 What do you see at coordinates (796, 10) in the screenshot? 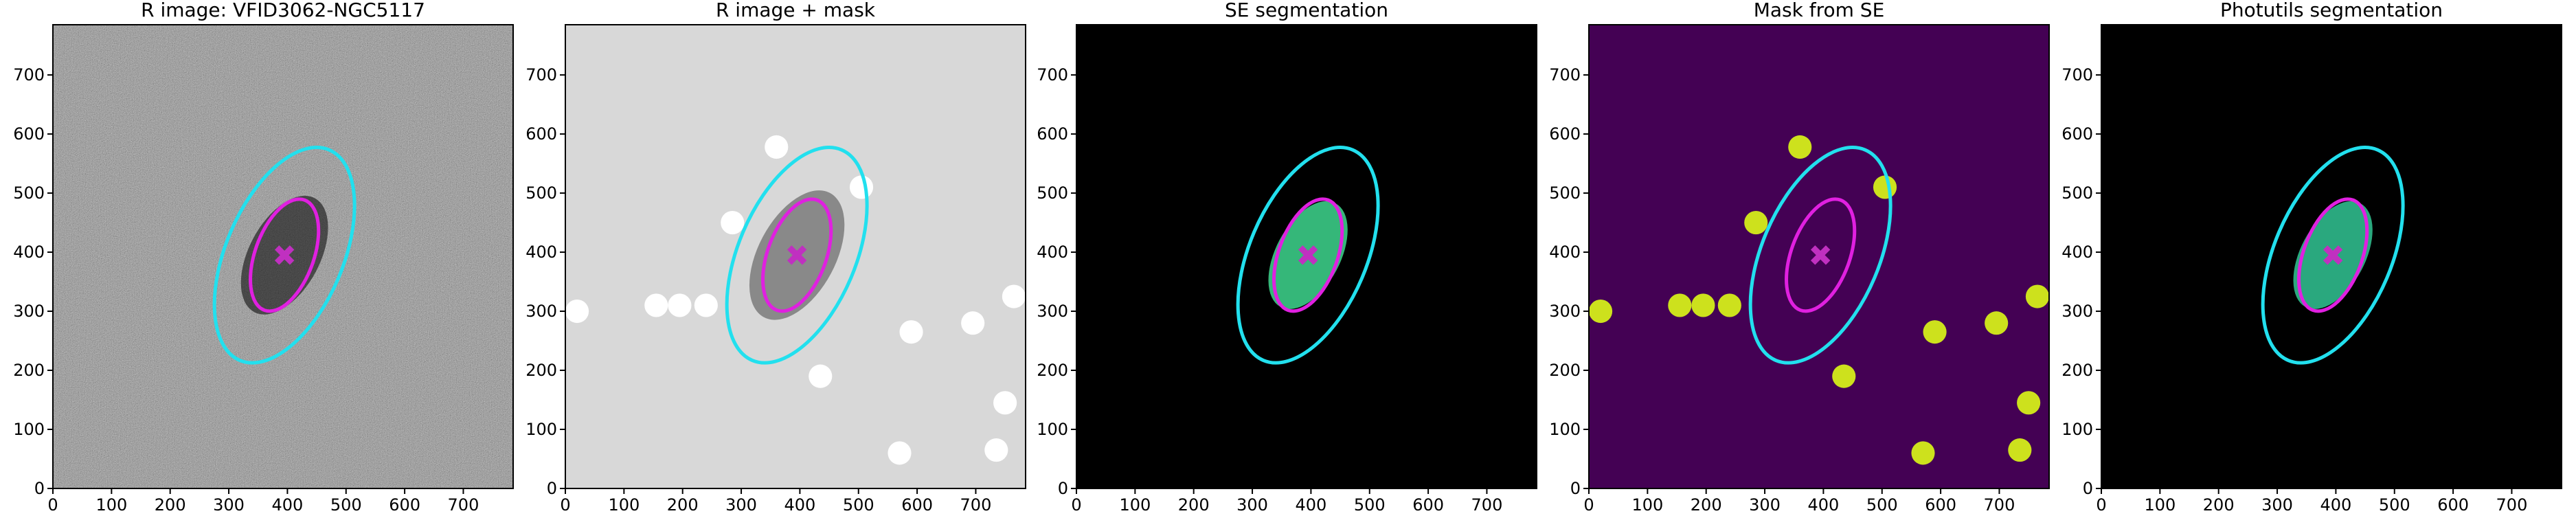
I see `panel-title: R image + mask` at bounding box center [796, 10].